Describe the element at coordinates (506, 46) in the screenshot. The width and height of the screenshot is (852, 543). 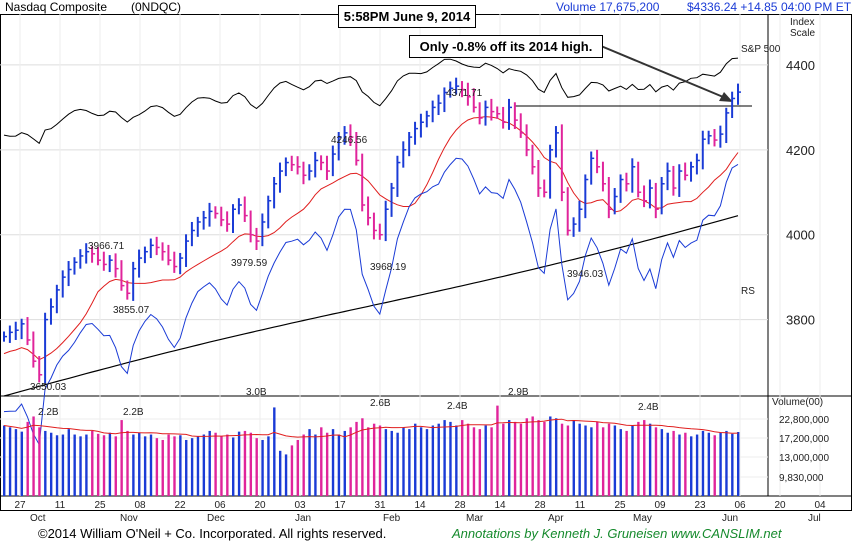
I see `annotation-note: Only -0.8% off its 2014 high.` at that location.